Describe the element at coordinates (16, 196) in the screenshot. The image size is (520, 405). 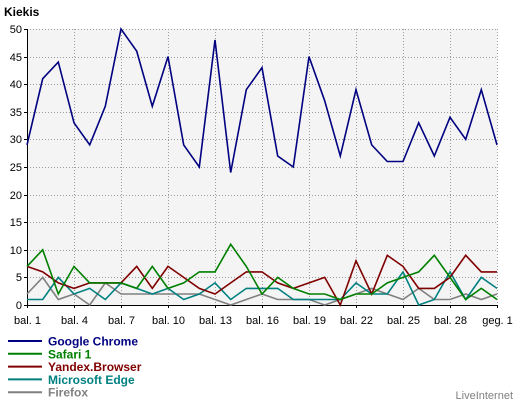
I see `y-tick-label: 20` at that location.